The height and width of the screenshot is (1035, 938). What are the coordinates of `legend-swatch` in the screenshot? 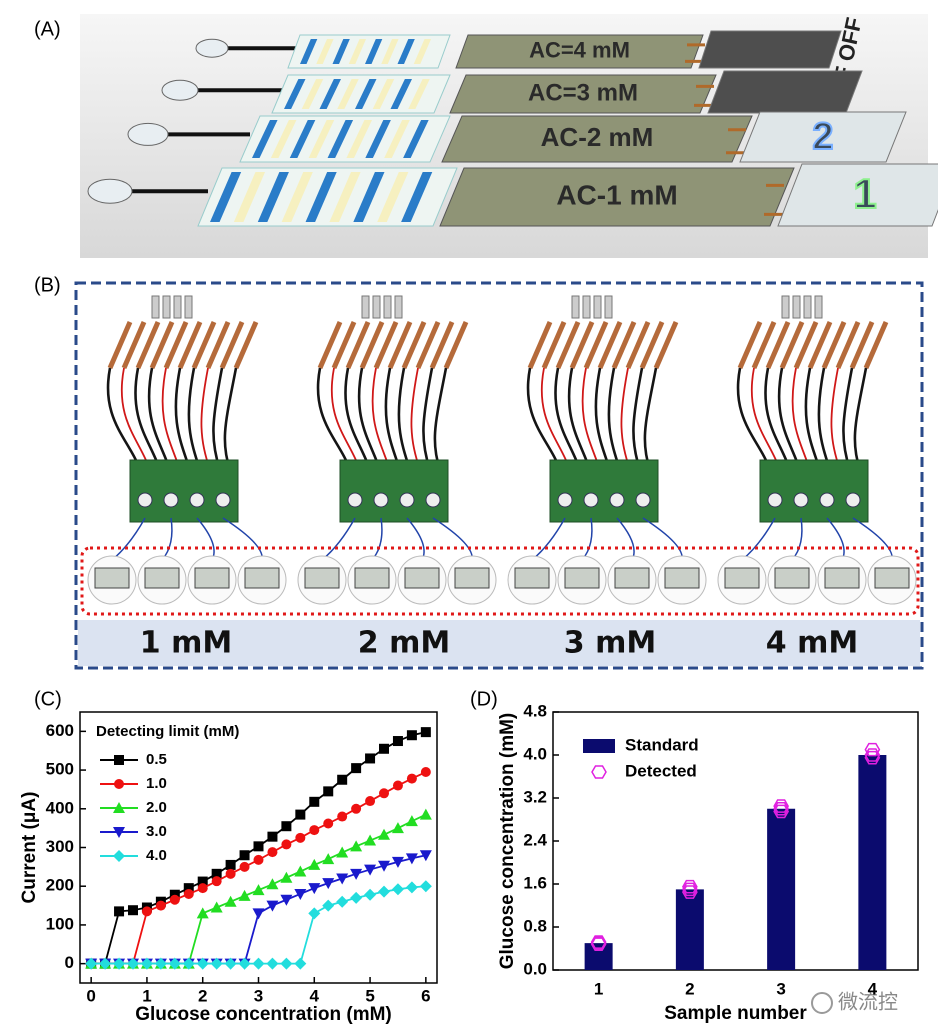 It's located at (599, 746).